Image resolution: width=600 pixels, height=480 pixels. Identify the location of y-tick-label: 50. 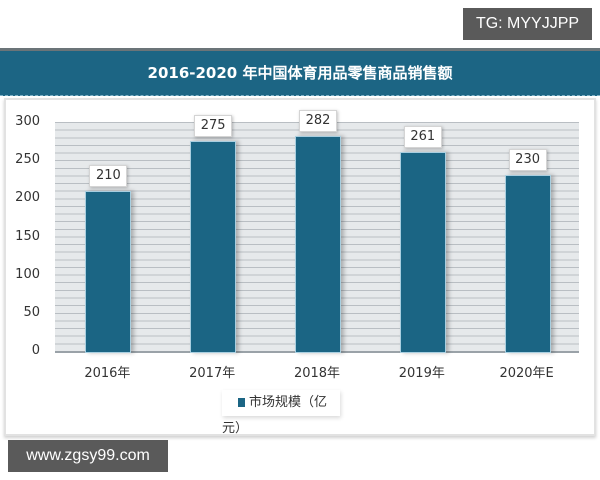
(31, 312).